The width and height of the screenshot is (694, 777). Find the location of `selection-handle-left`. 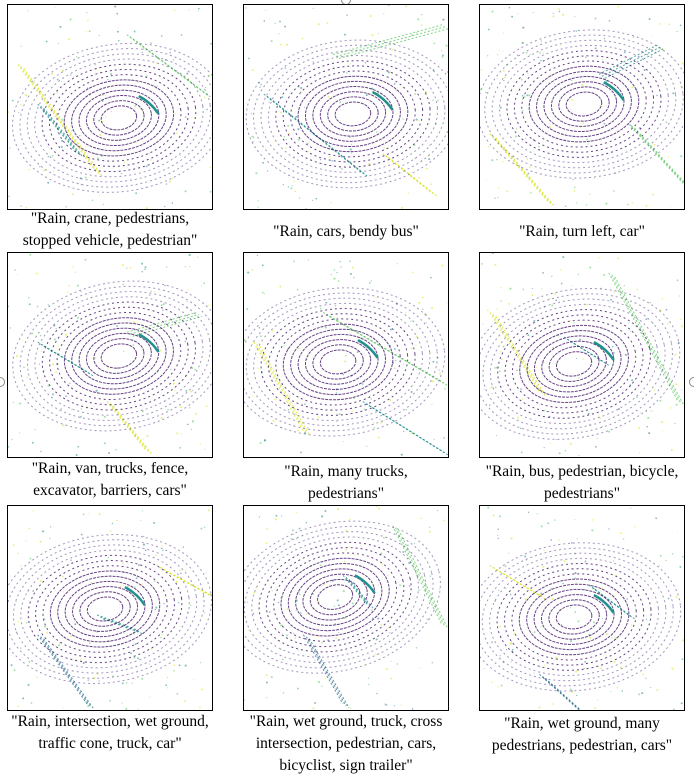

selection-handle-left is located at coordinates (2, 382).